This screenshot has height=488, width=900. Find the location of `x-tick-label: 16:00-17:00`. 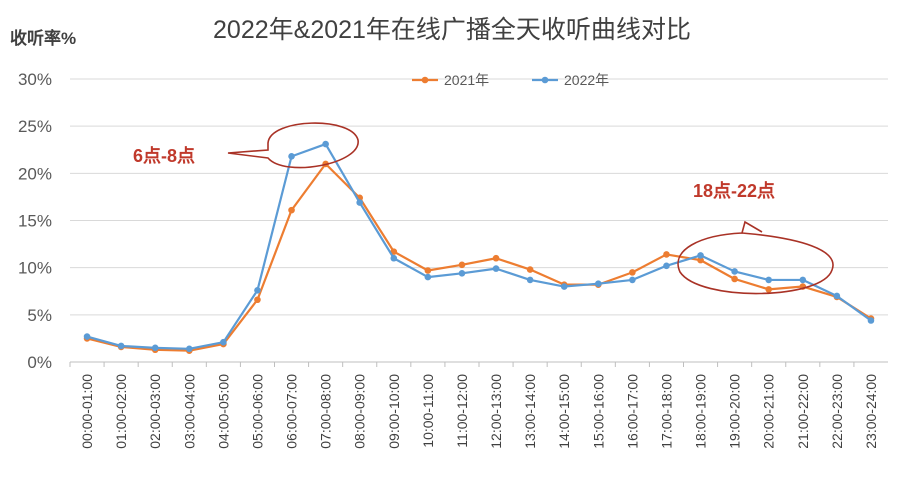

x-tick-label: 16:00-17:00 is located at coordinates (632, 411).